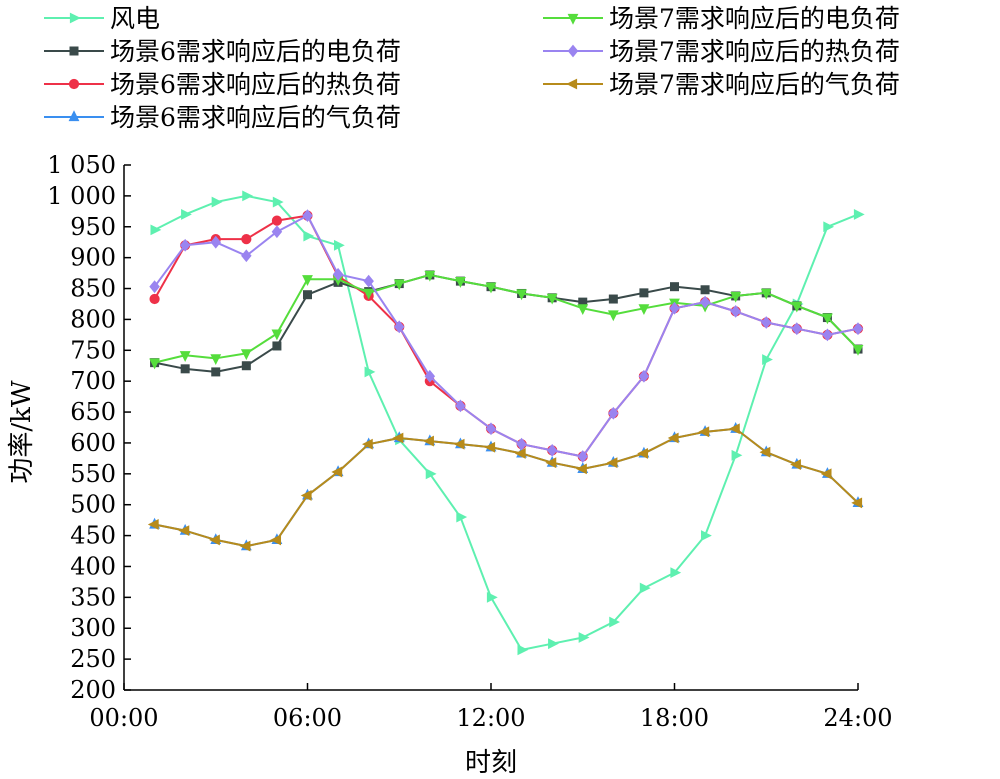  I want to click on legend-label: 场景6需求响应后的气负荷, so click(255, 117).